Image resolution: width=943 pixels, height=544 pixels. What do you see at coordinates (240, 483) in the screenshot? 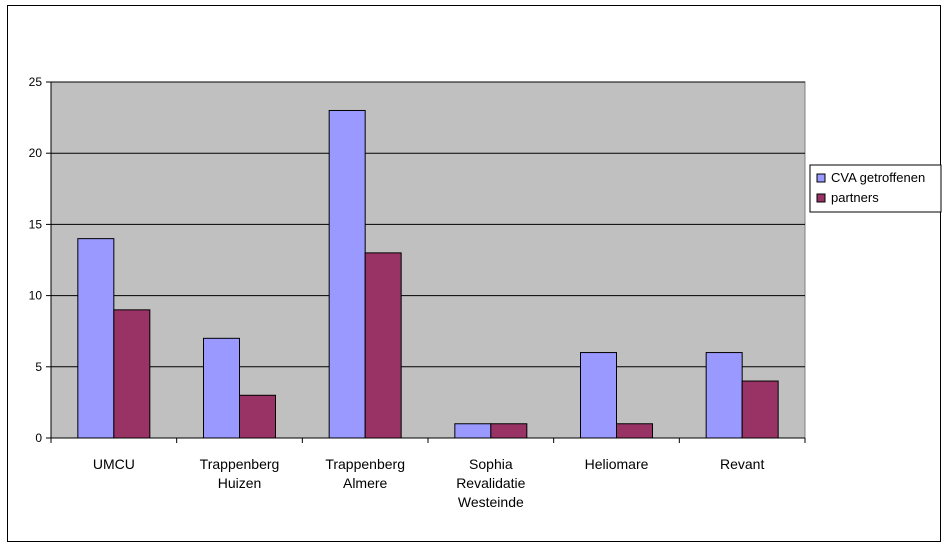
I see `category-label: Huizen` at bounding box center [240, 483].